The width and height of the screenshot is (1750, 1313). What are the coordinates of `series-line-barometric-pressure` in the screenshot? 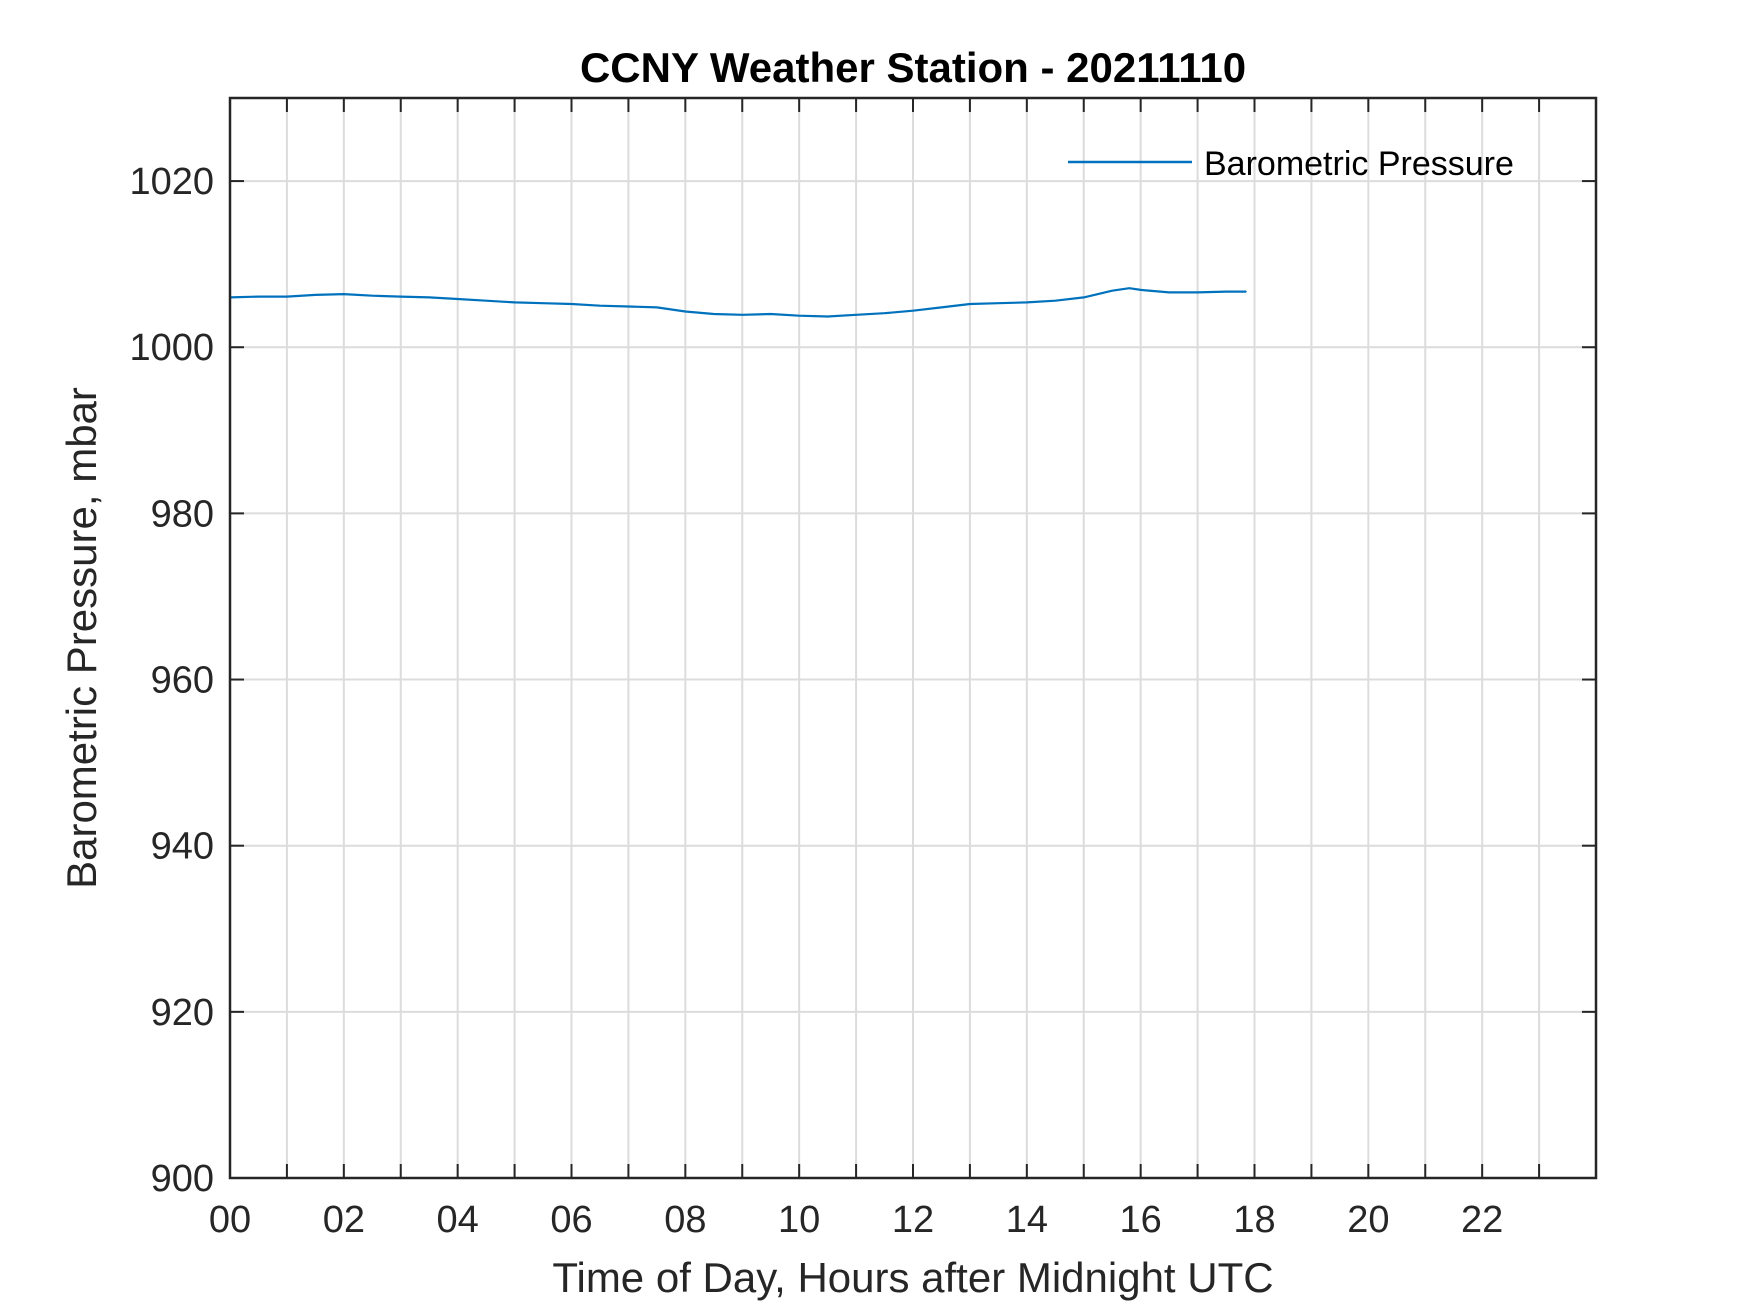 It's located at (737, 302).